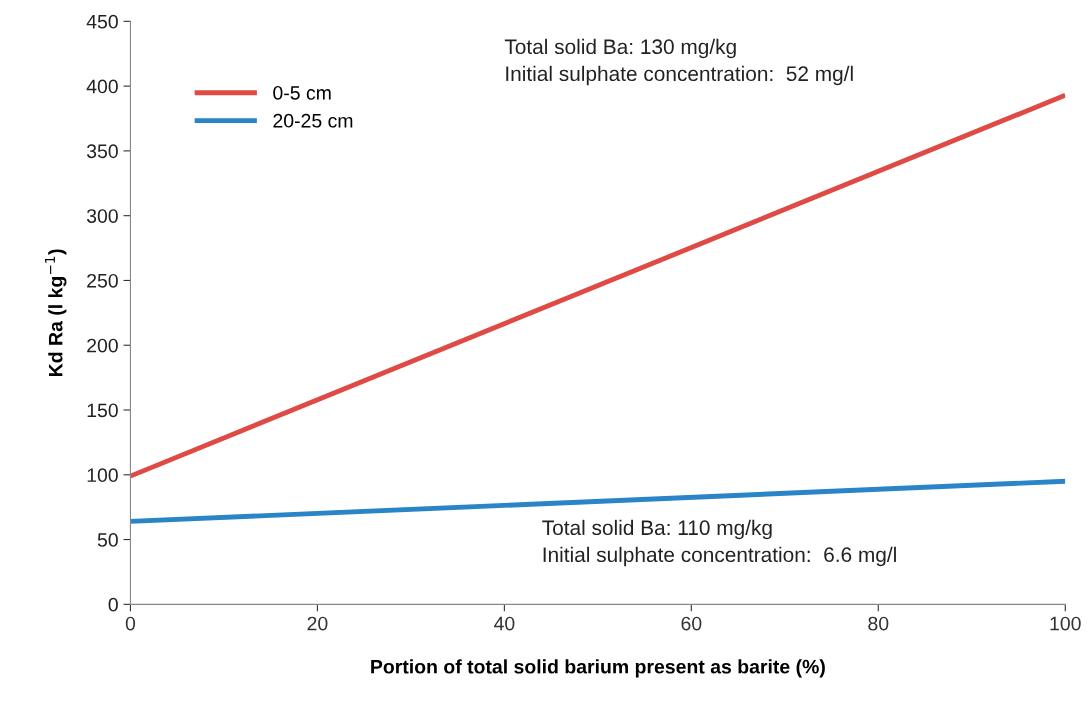 Image resolution: width=1087 pixels, height=711 pixels. I want to click on y-axis-title: Kd Ra (l kg$^{−1}$), so click(55, 312).